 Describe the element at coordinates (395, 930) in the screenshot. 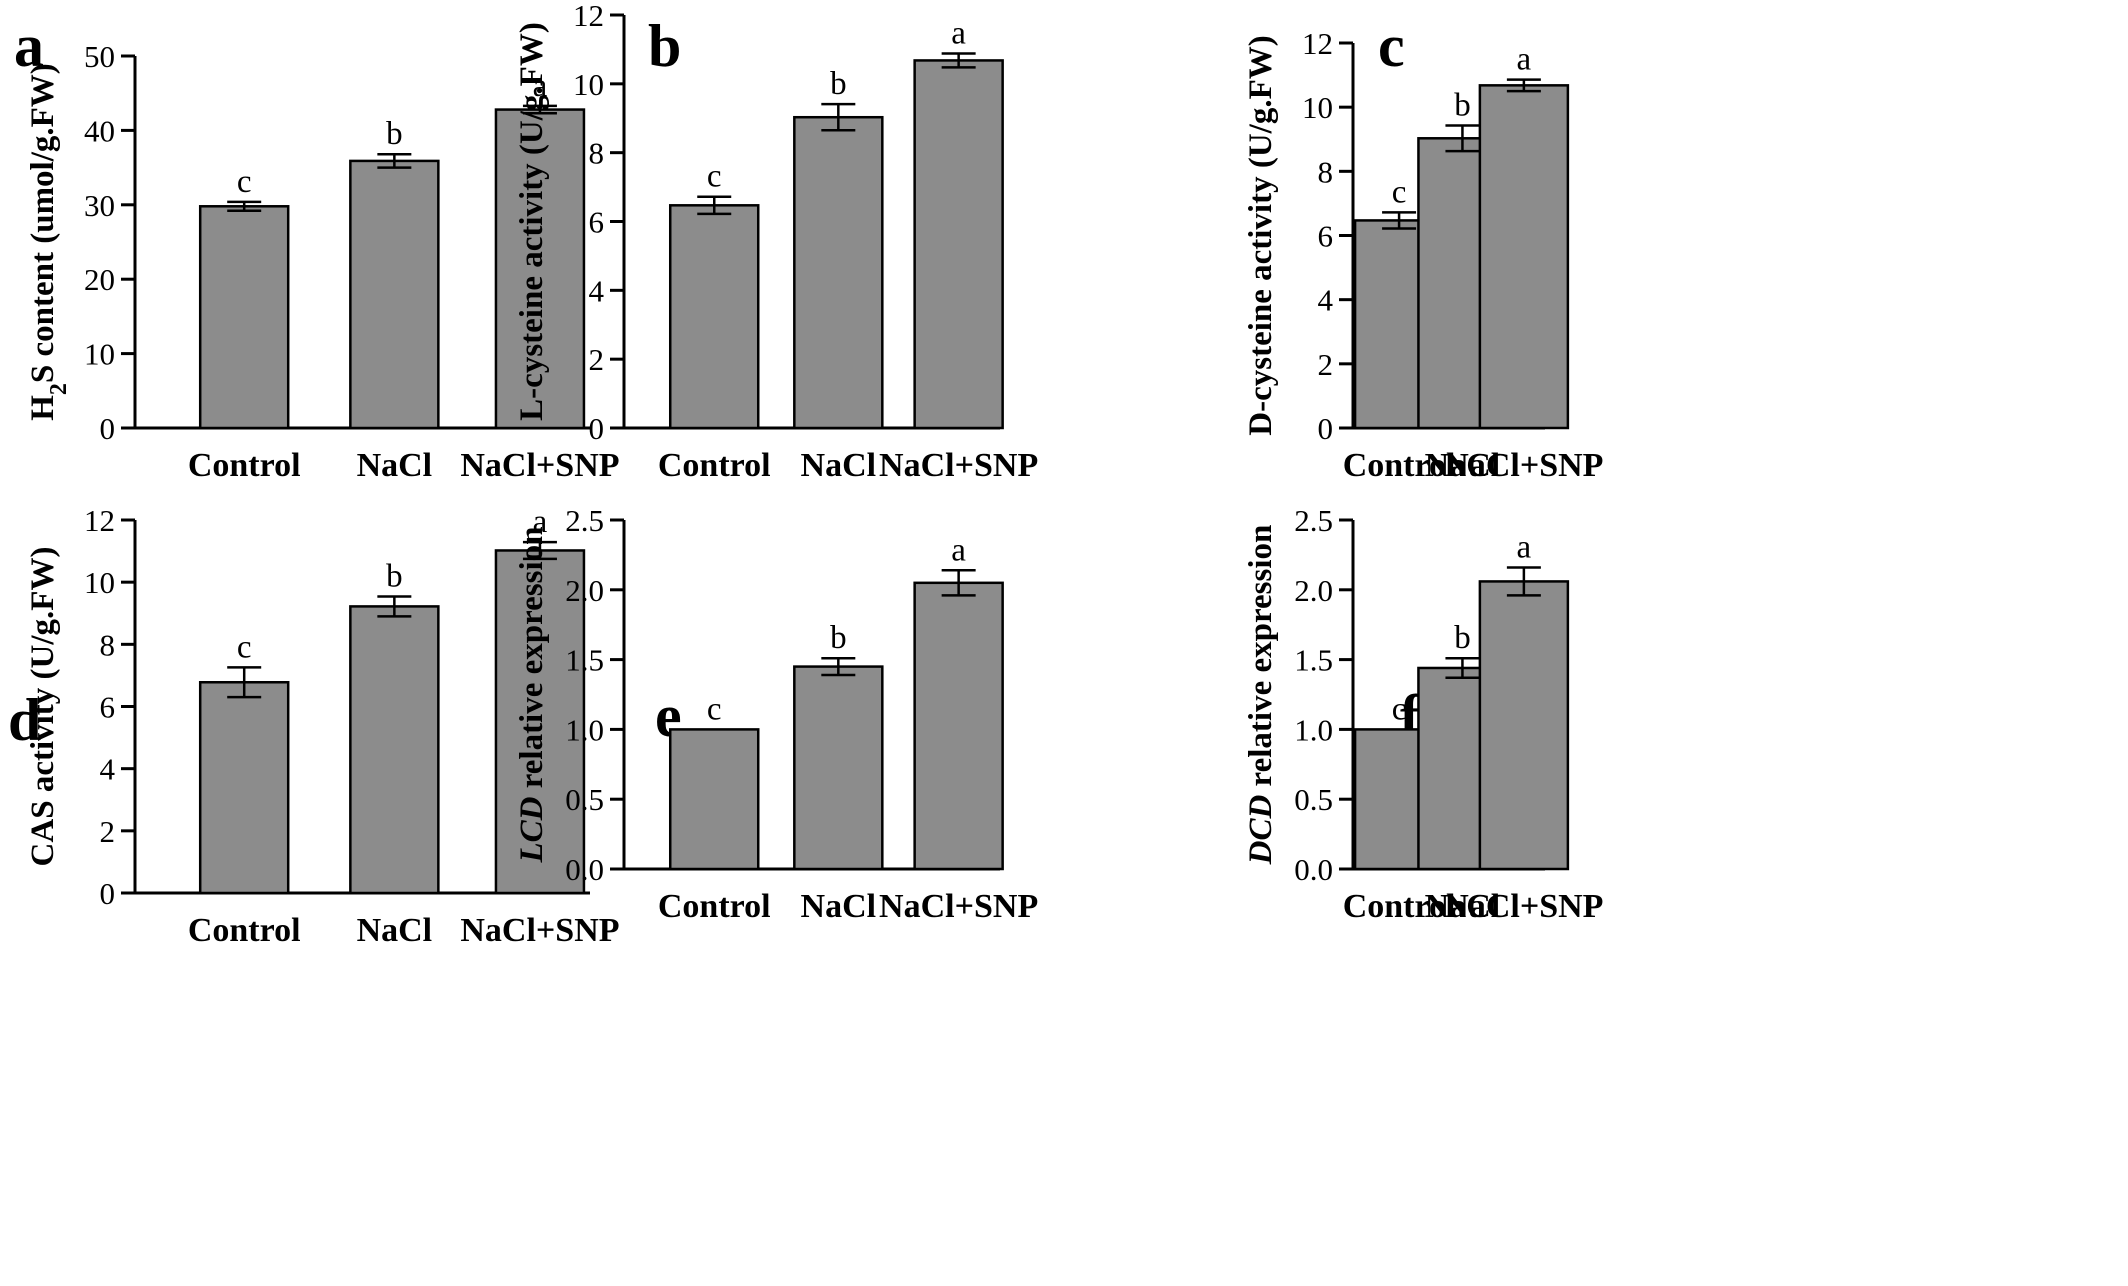

I see `chart-d-category-label: NaCl` at that location.